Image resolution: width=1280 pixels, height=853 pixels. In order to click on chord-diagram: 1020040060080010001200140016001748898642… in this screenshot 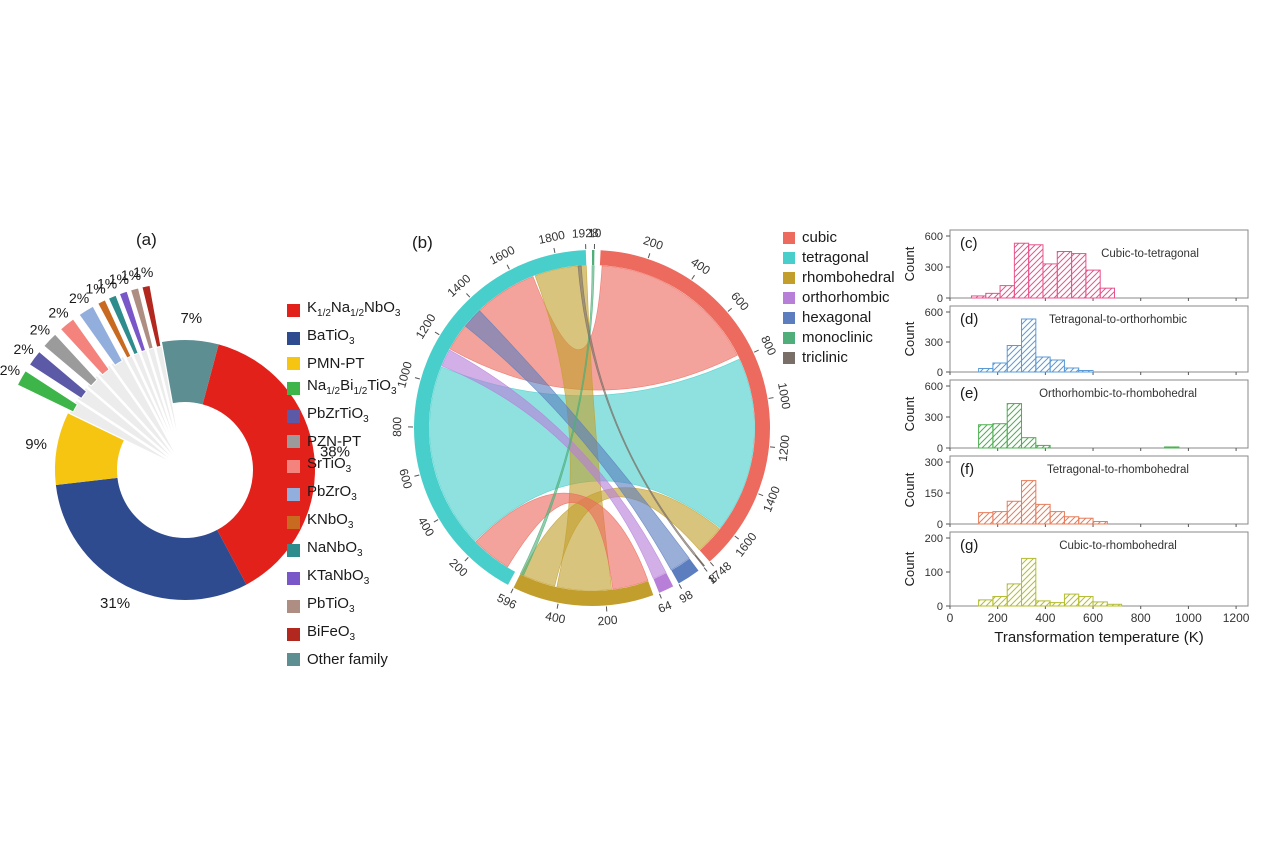, I will do `click(591, 427)`.